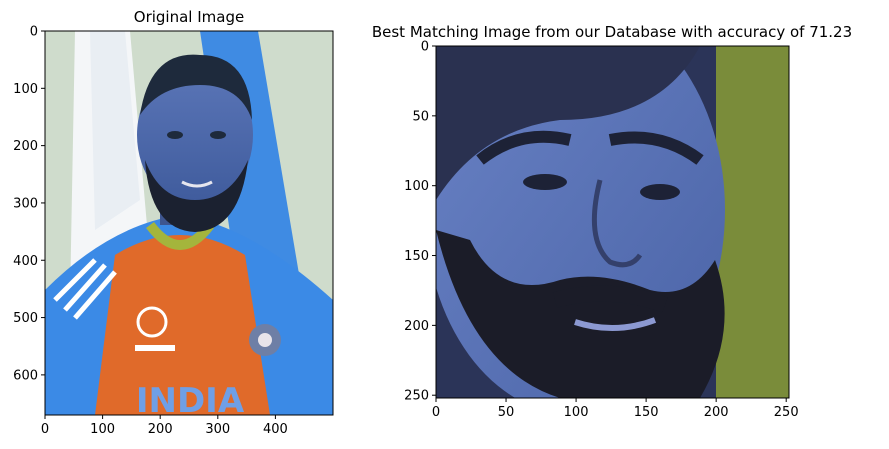 Image resolution: width=889 pixels, height=449 pixels. What do you see at coordinates (25, 203) in the screenshot?
I see `y-tick-label: 300` at bounding box center [25, 203].